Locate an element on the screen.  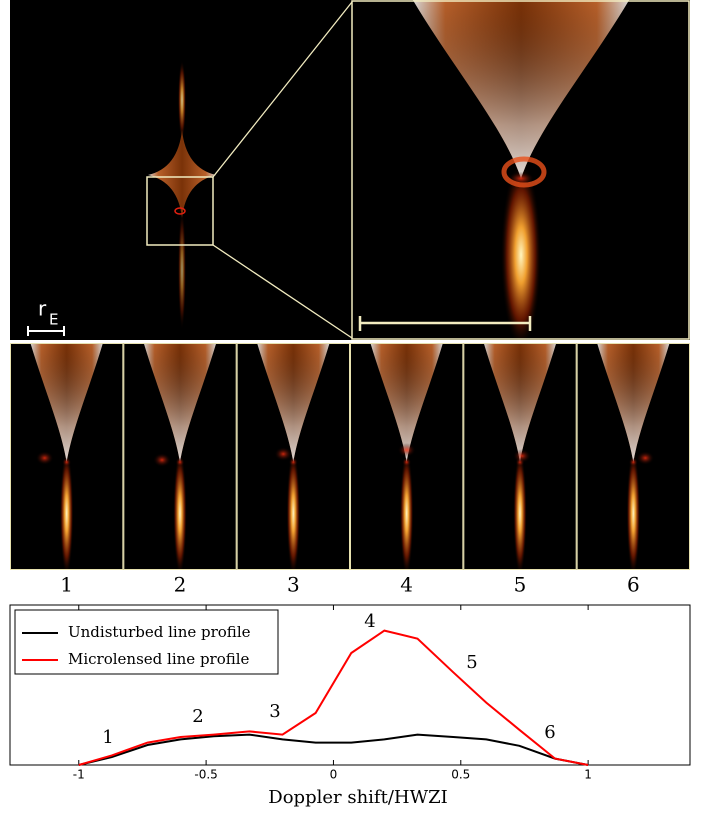
legend-label: Undisturbed line profile is located at coordinates (159, 632).